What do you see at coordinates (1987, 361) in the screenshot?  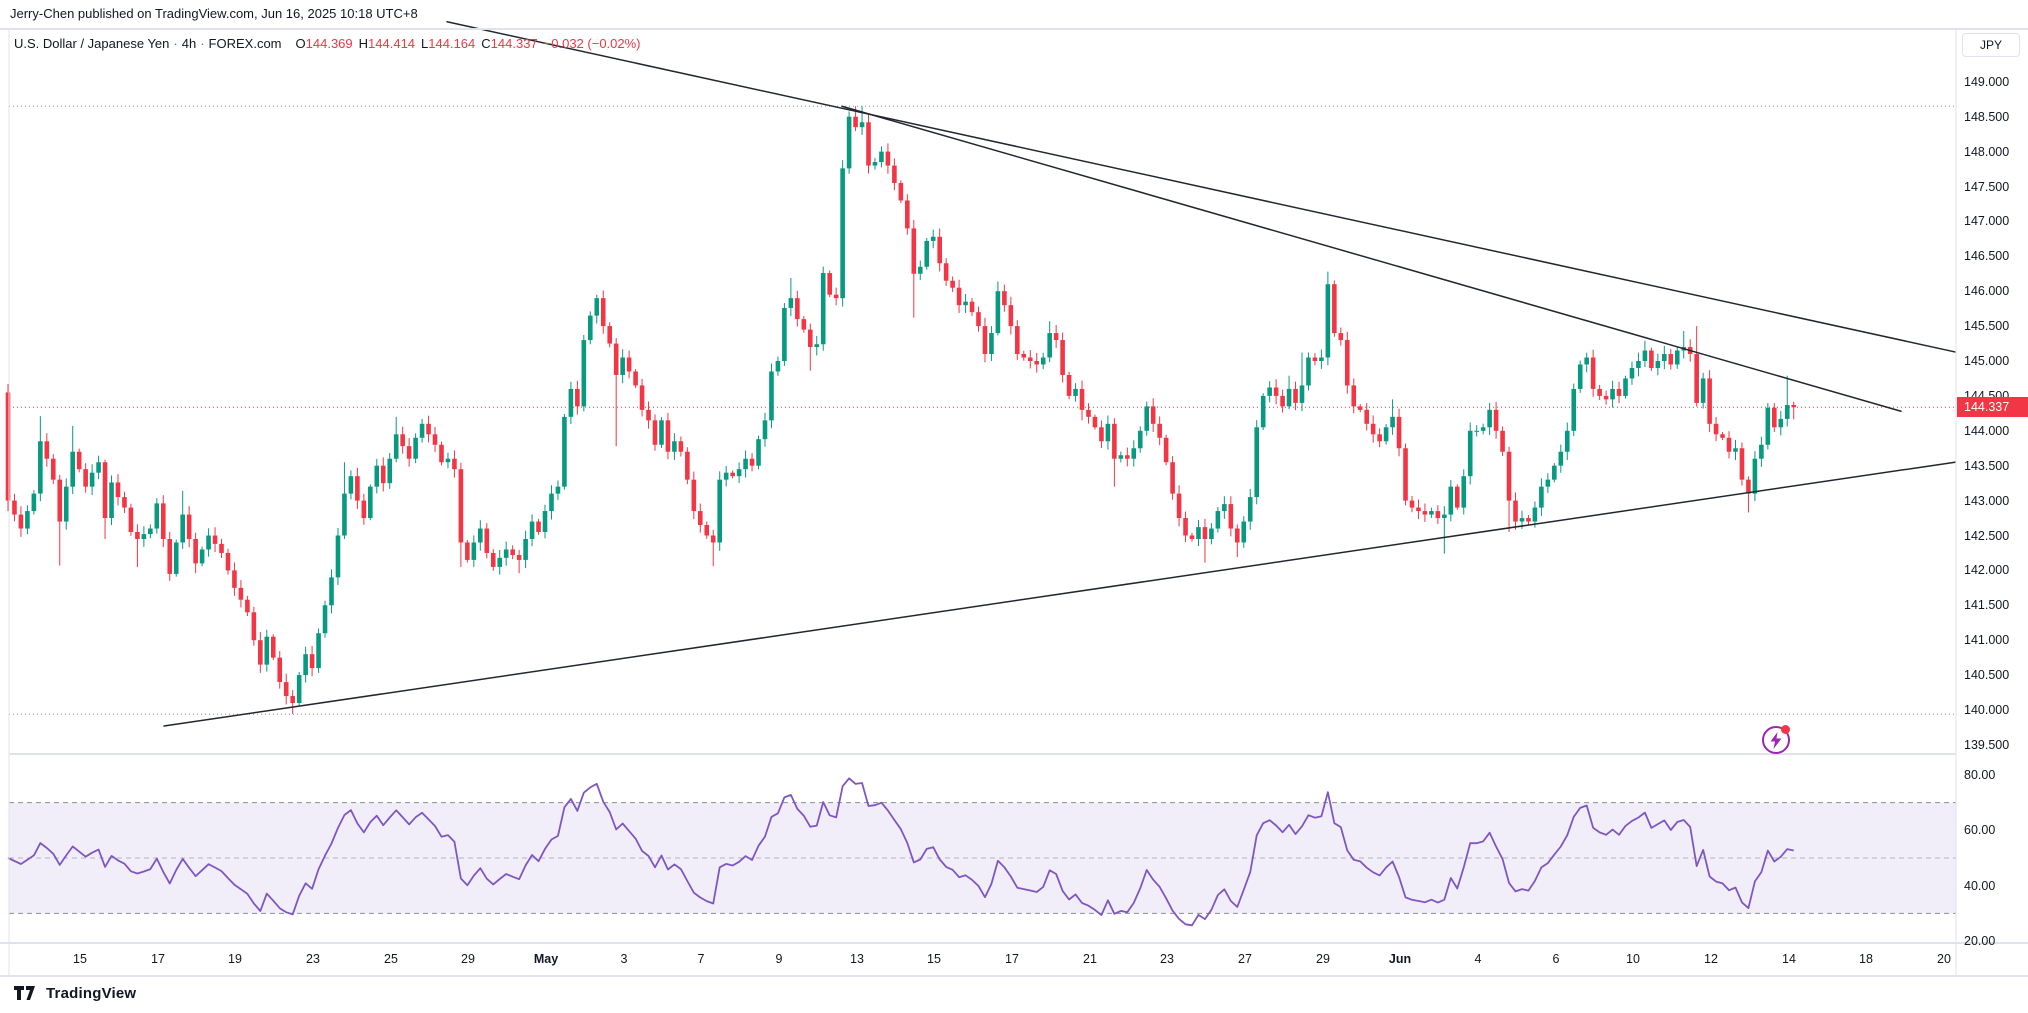 I see `price-axis-label: 145.000` at bounding box center [1987, 361].